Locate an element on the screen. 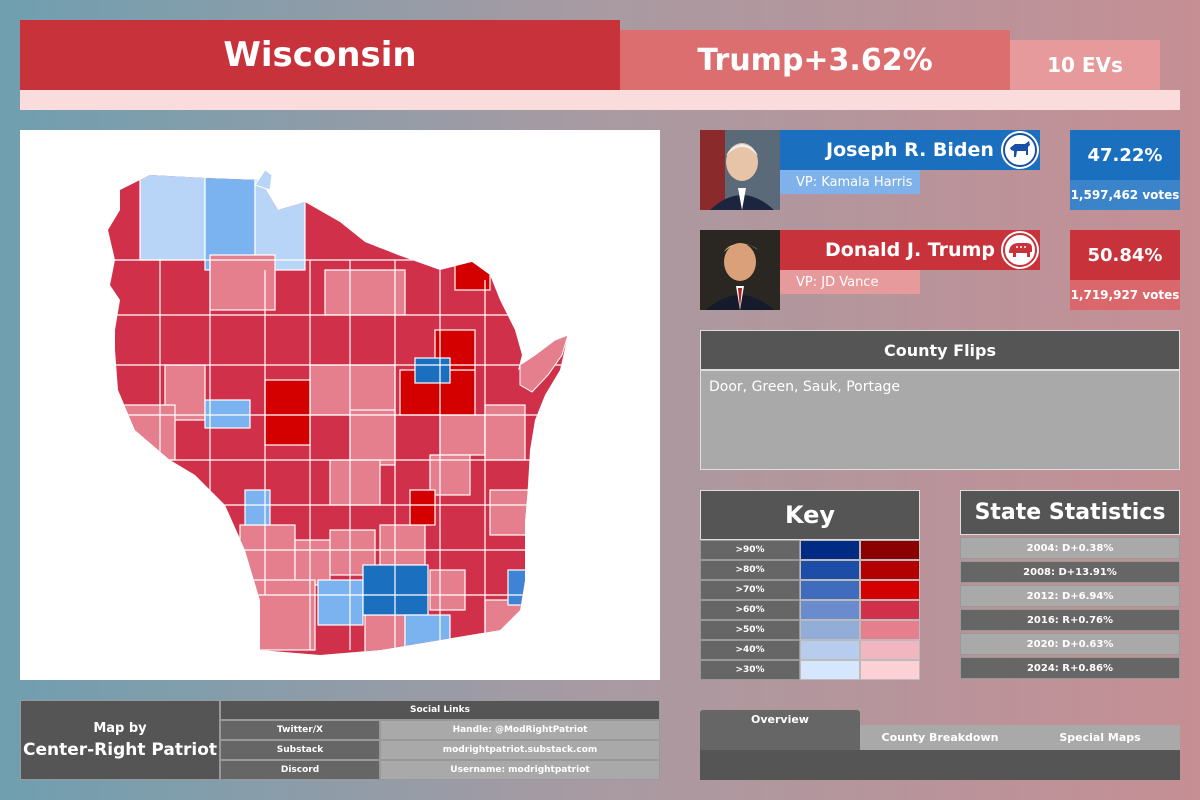 This screenshot has width=1200, height=800. candidate-2-name: Donald J. Trump is located at coordinates (910, 250).